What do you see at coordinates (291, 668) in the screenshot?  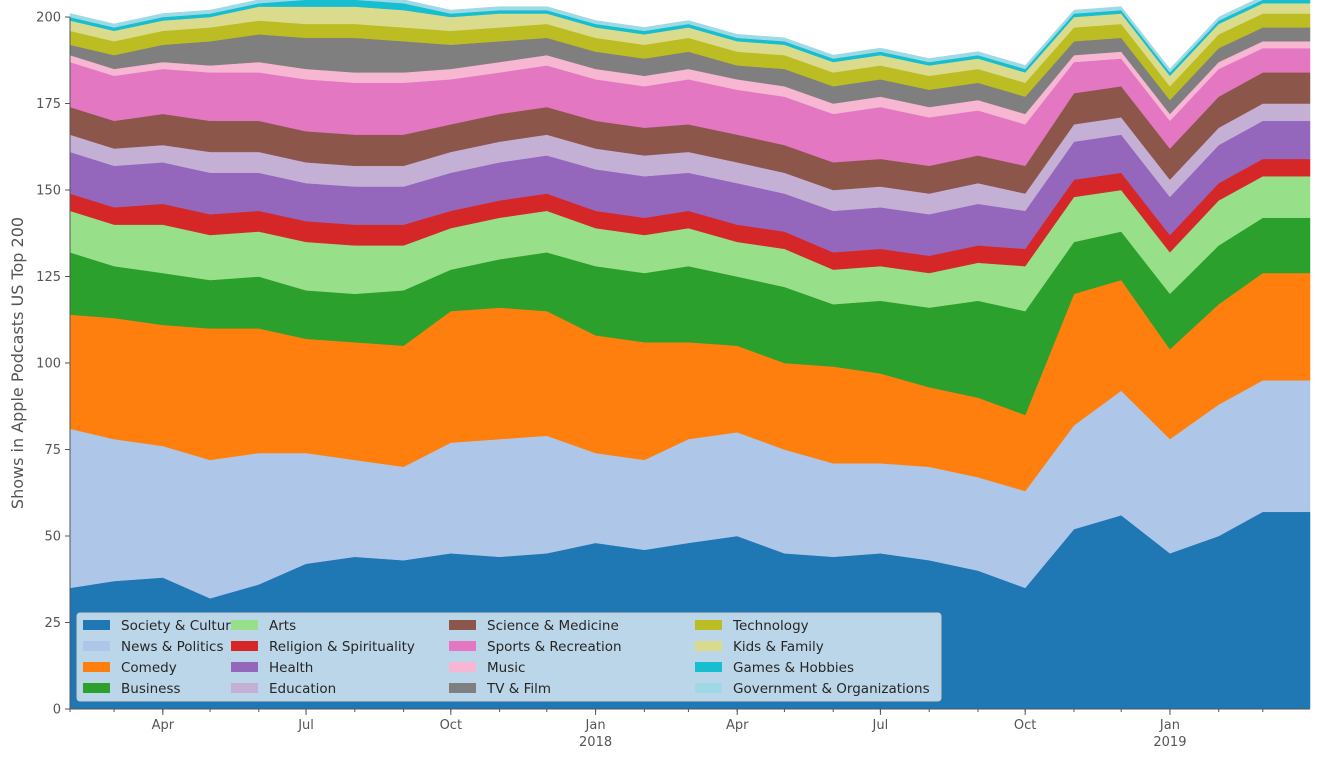 I see `legend-label: Health` at bounding box center [291, 668].